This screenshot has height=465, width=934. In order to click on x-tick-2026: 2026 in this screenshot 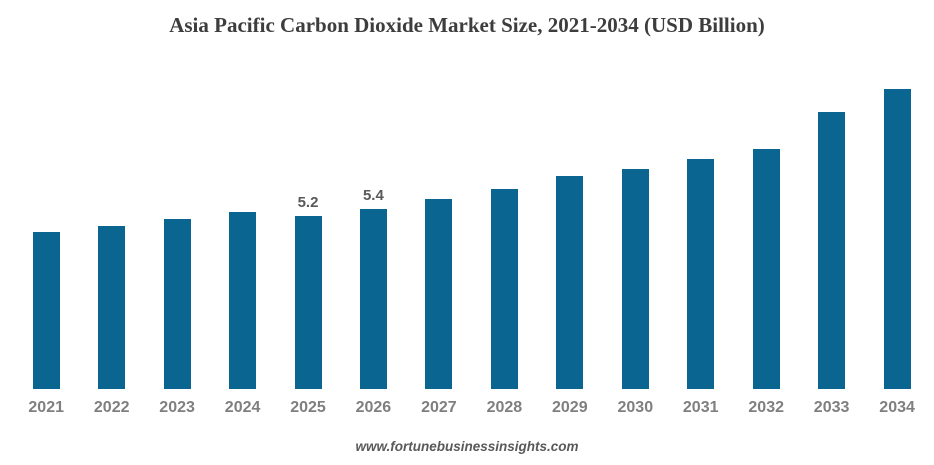, I will do `click(373, 407)`.